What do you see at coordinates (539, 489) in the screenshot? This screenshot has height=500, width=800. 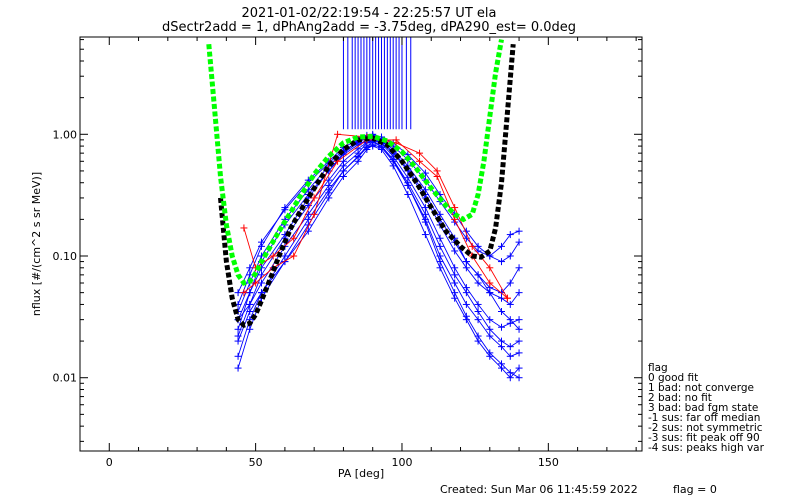 I see `created-timestamp: Created: Sun Mar 06 11:45:59 2022` at bounding box center [539, 489].